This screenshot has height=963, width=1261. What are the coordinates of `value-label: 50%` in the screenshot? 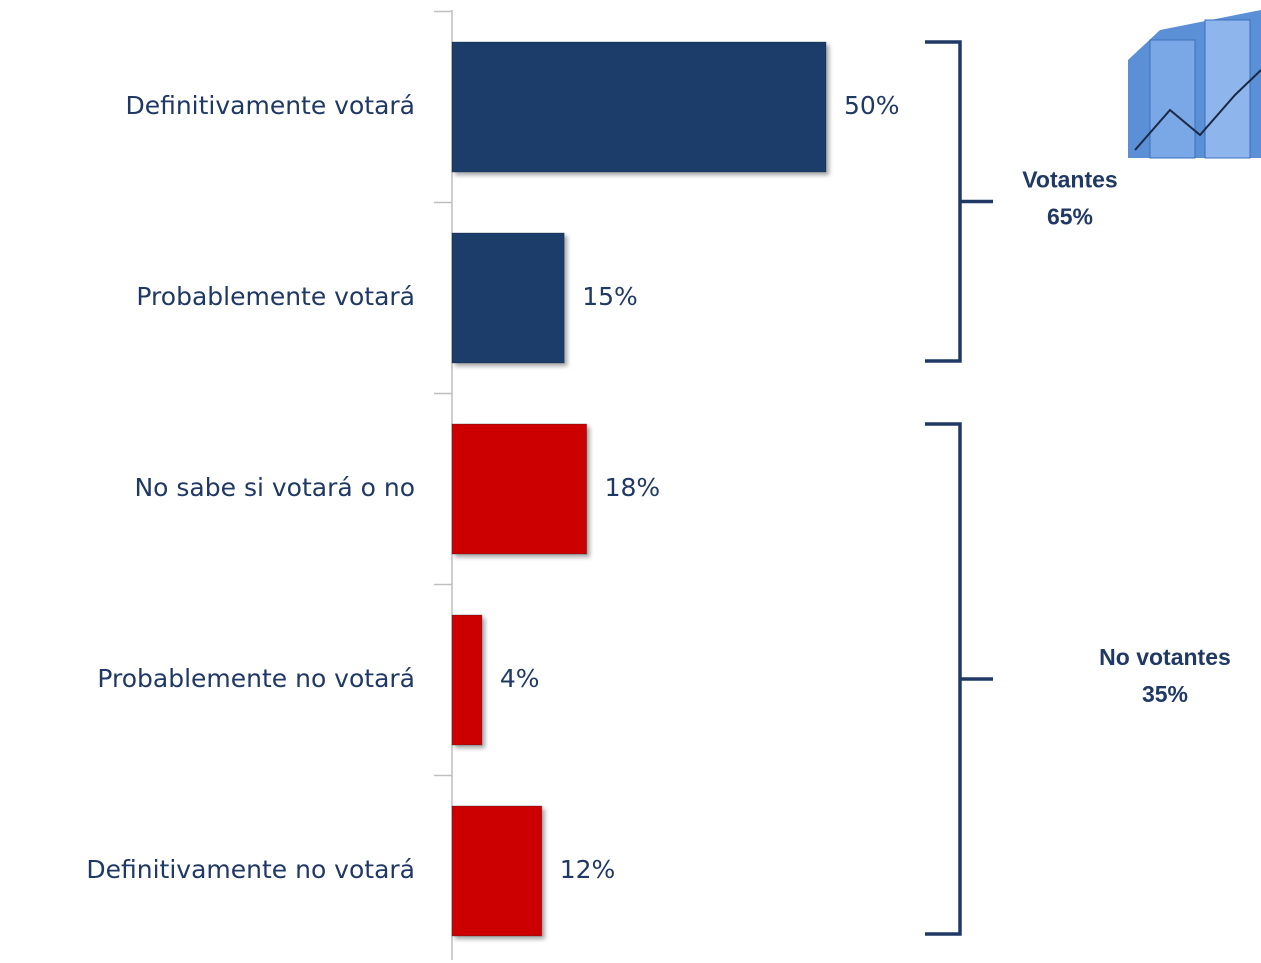 It's located at (872, 105).